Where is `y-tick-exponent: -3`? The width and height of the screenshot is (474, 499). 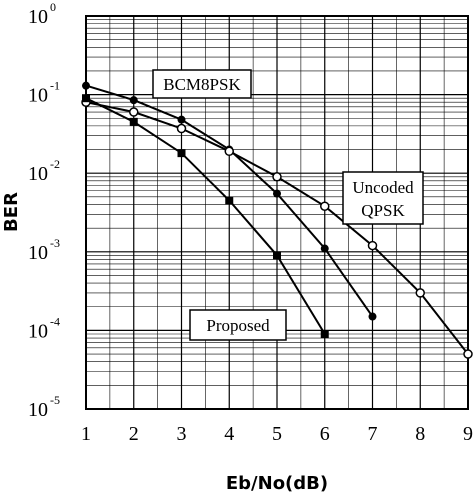 y-tick-exponent: -3 is located at coordinates (55, 243).